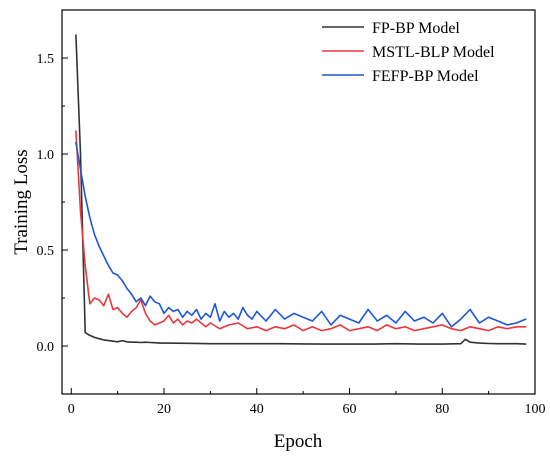 This screenshot has width=550, height=459. What do you see at coordinates (535, 409) in the screenshot?
I see `x-tick-label: 100` at bounding box center [535, 409].